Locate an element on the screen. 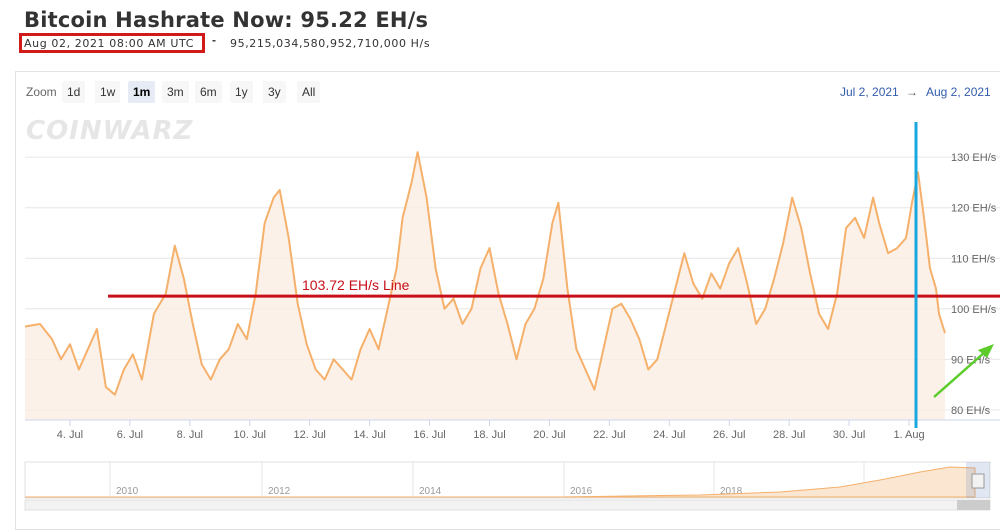 The height and width of the screenshot is (530, 1000). zoom-1d-button: 1d is located at coordinates (74, 92).